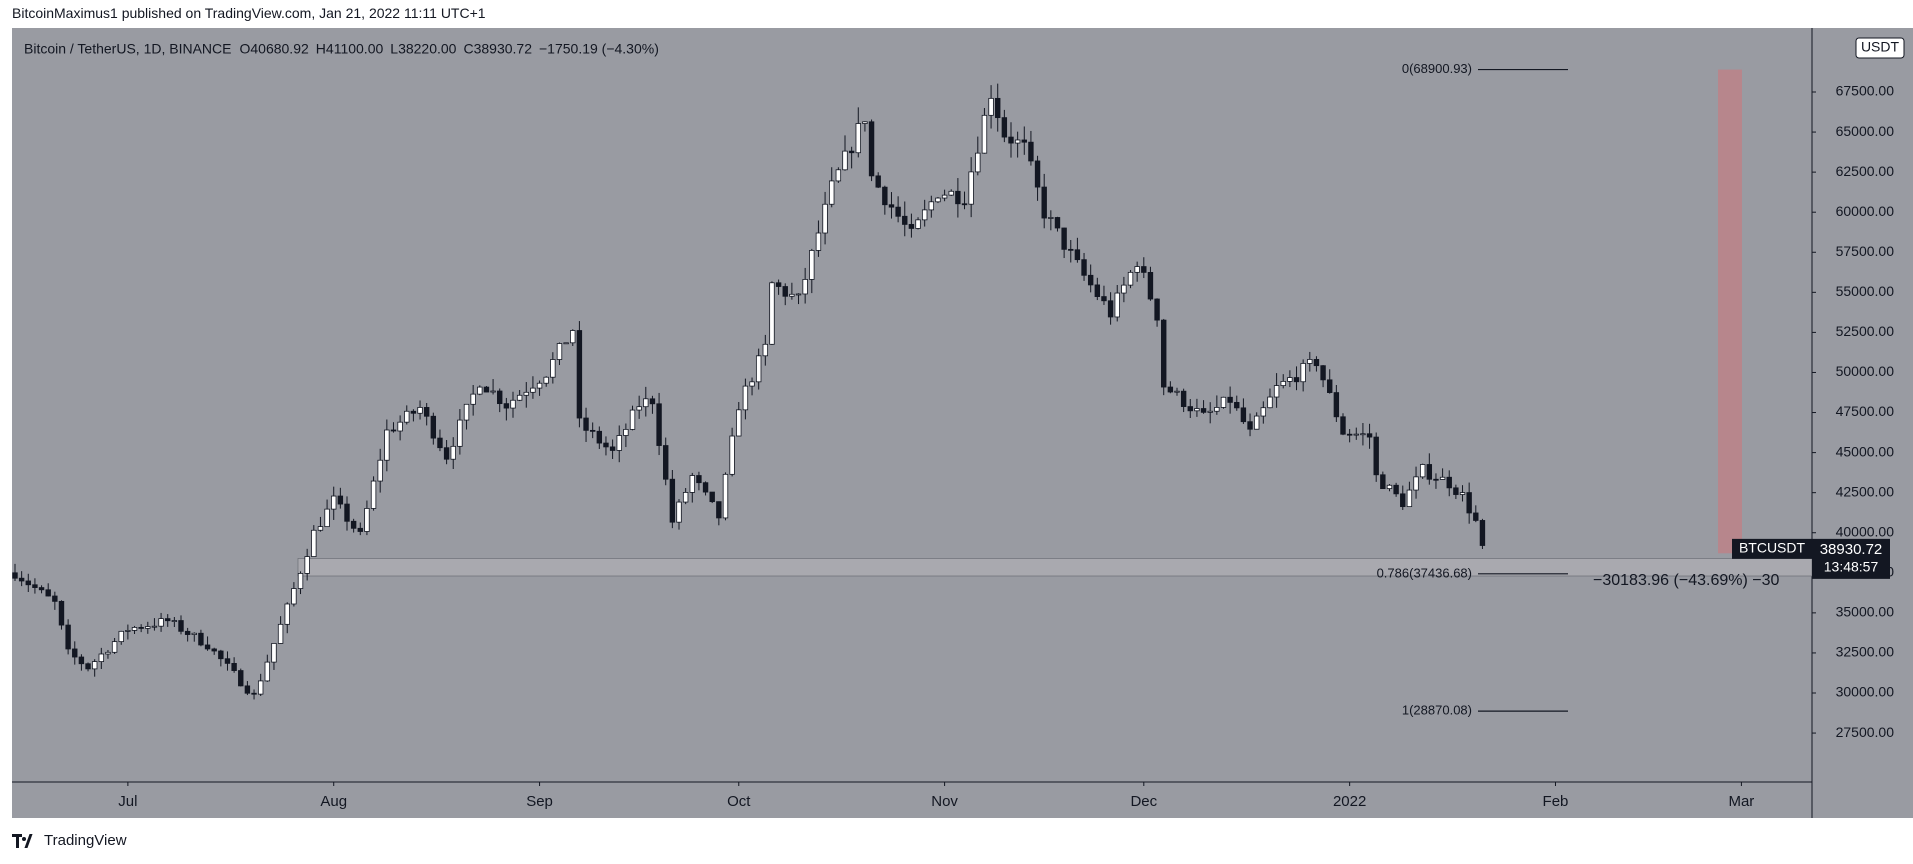 This screenshot has height=864, width=1913. I want to click on legend-l-value: 38220.00, so click(427, 49).